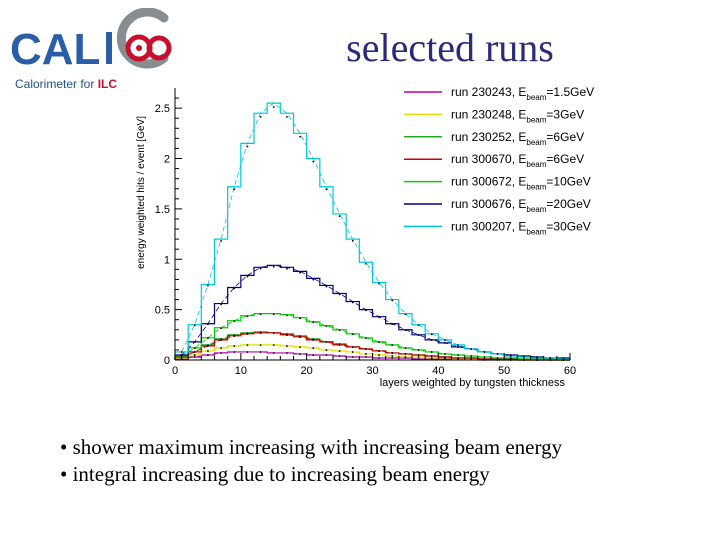 The height and width of the screenshot is (540, 720). I want to click on y-tick-label: 1, so click(167, 260).